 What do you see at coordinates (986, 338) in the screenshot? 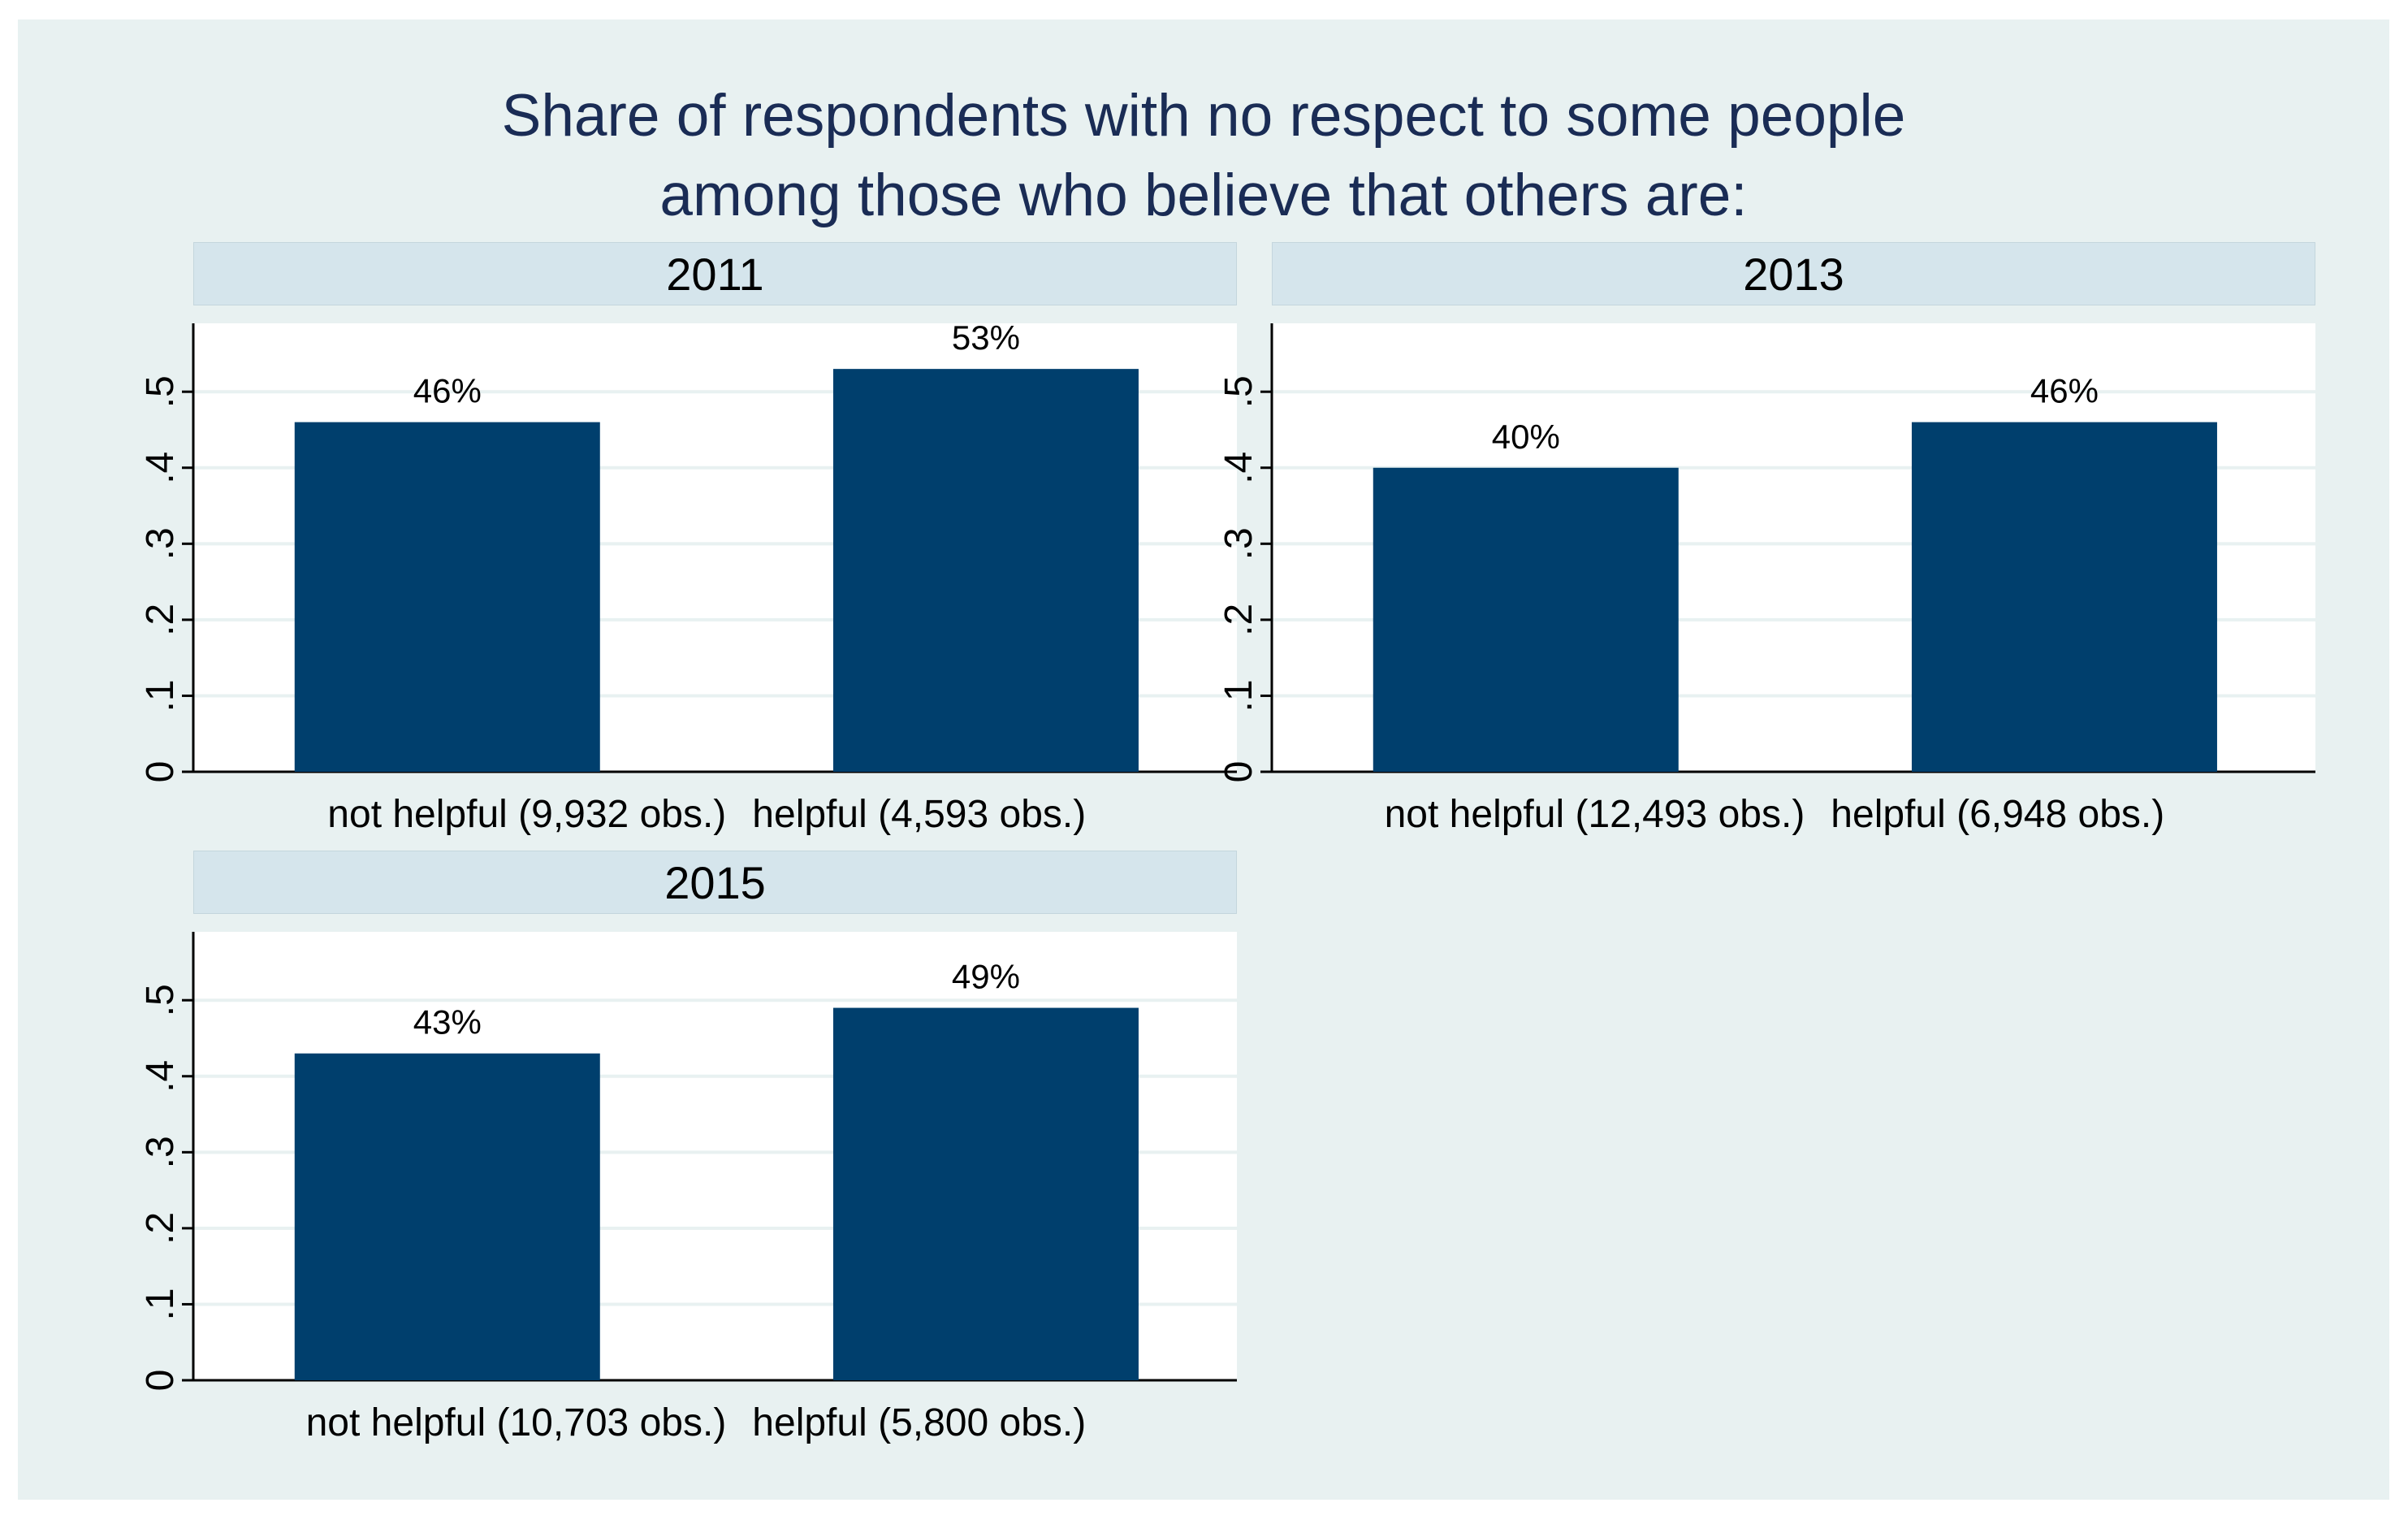
I see `bar-value-label: 53%` at bounding box center [986, 338].